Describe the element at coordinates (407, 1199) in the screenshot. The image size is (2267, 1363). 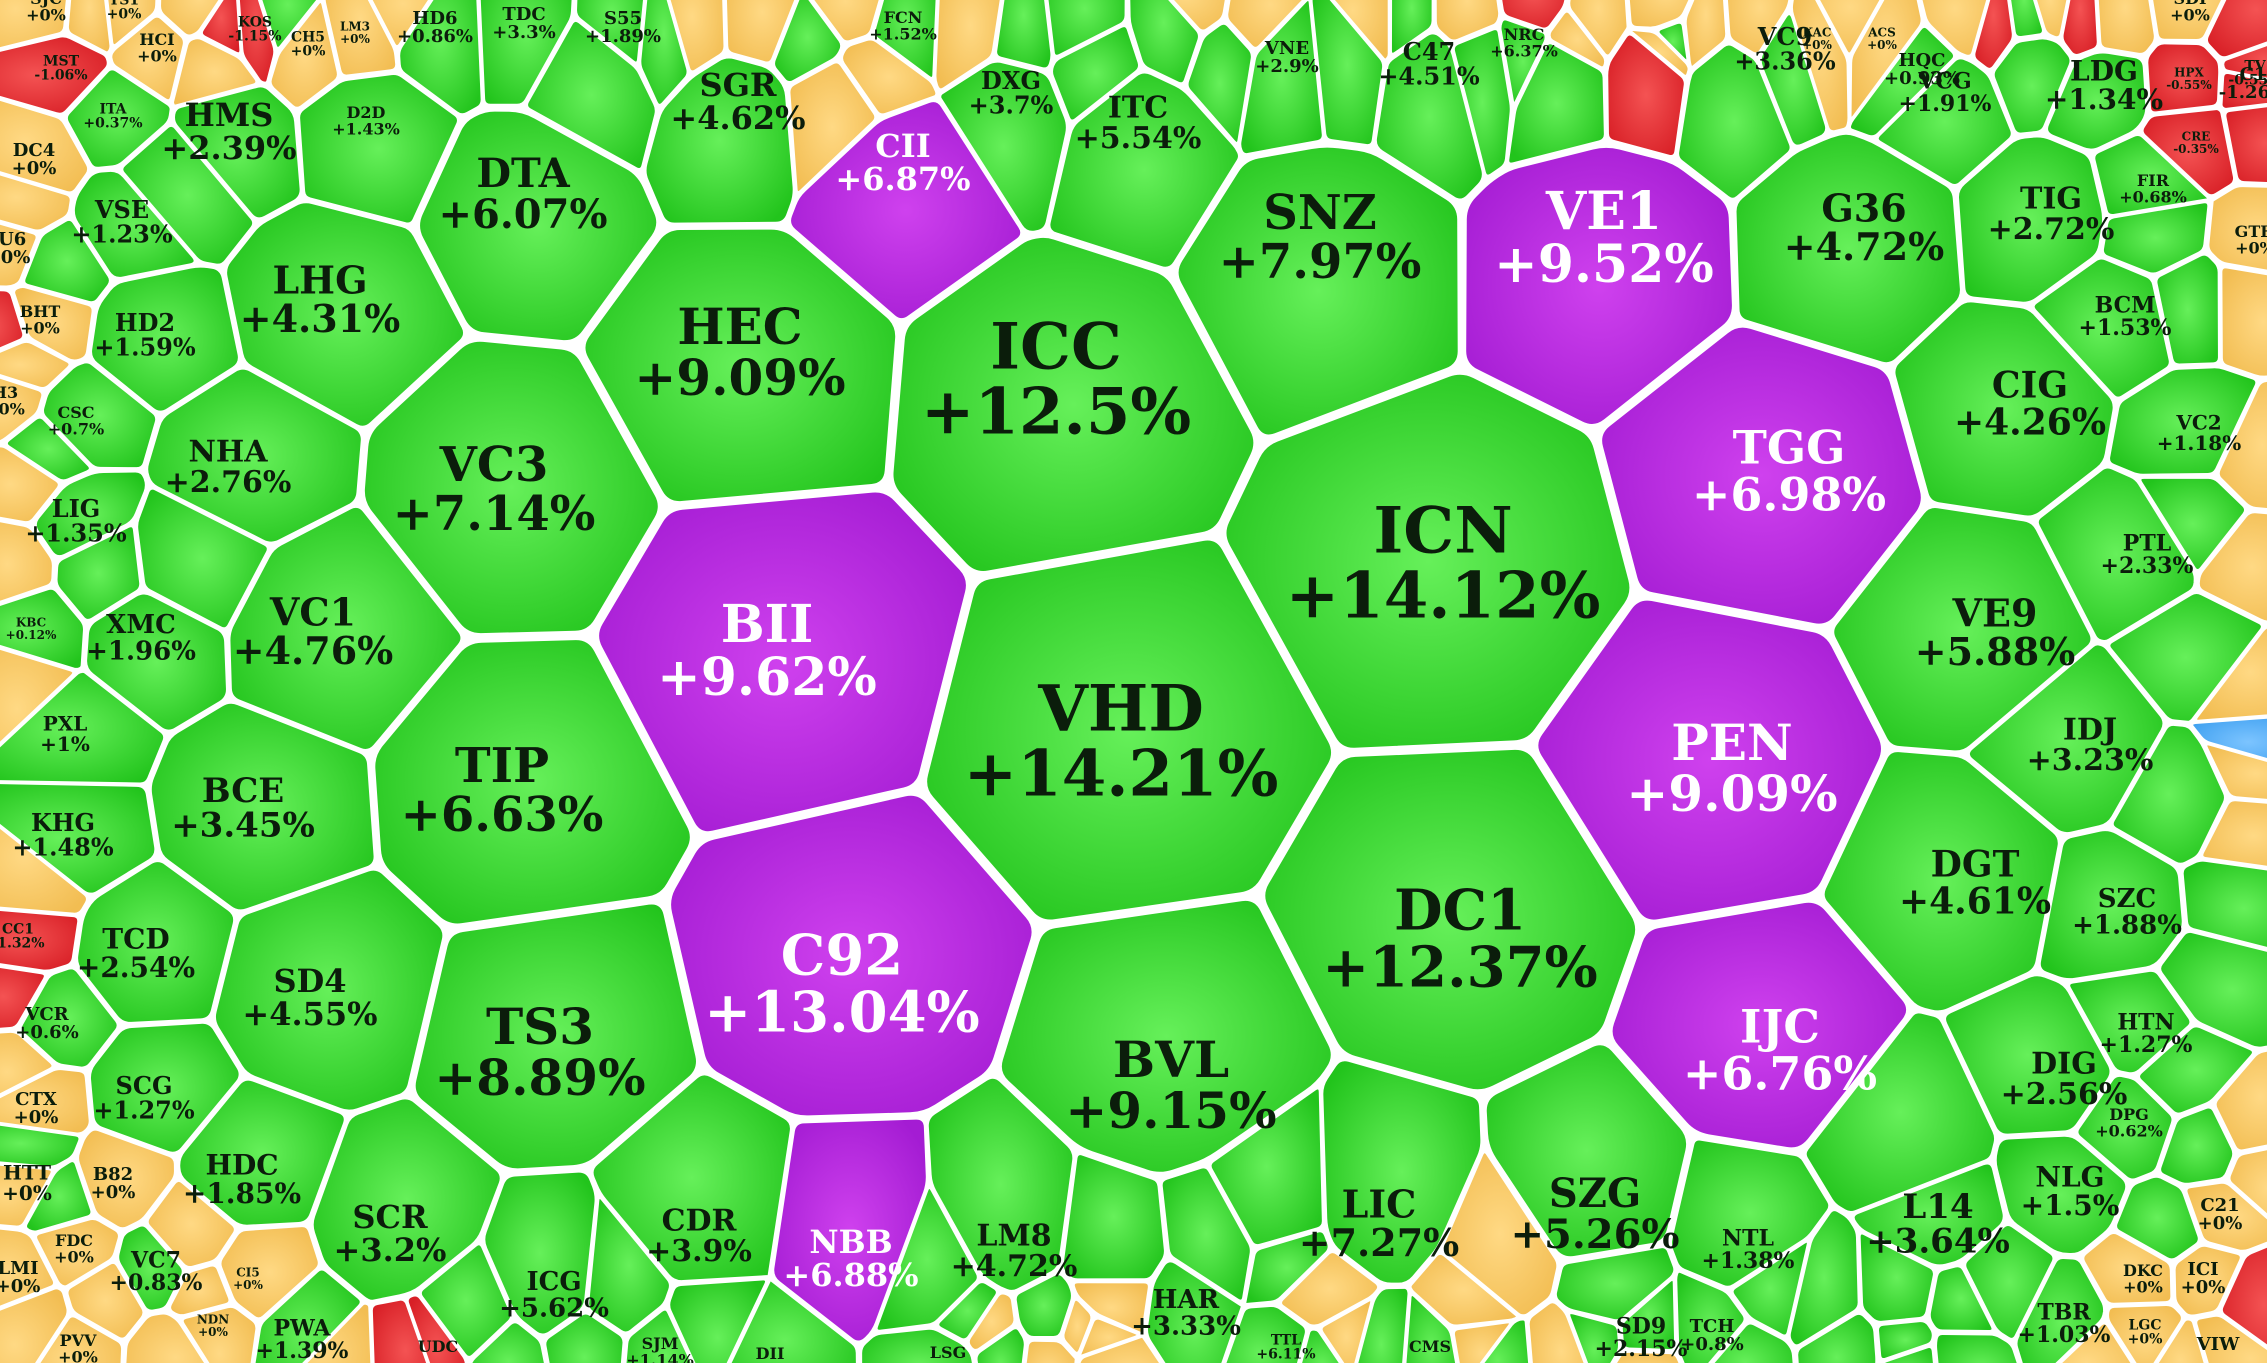
I see `cell-scr` at that location.